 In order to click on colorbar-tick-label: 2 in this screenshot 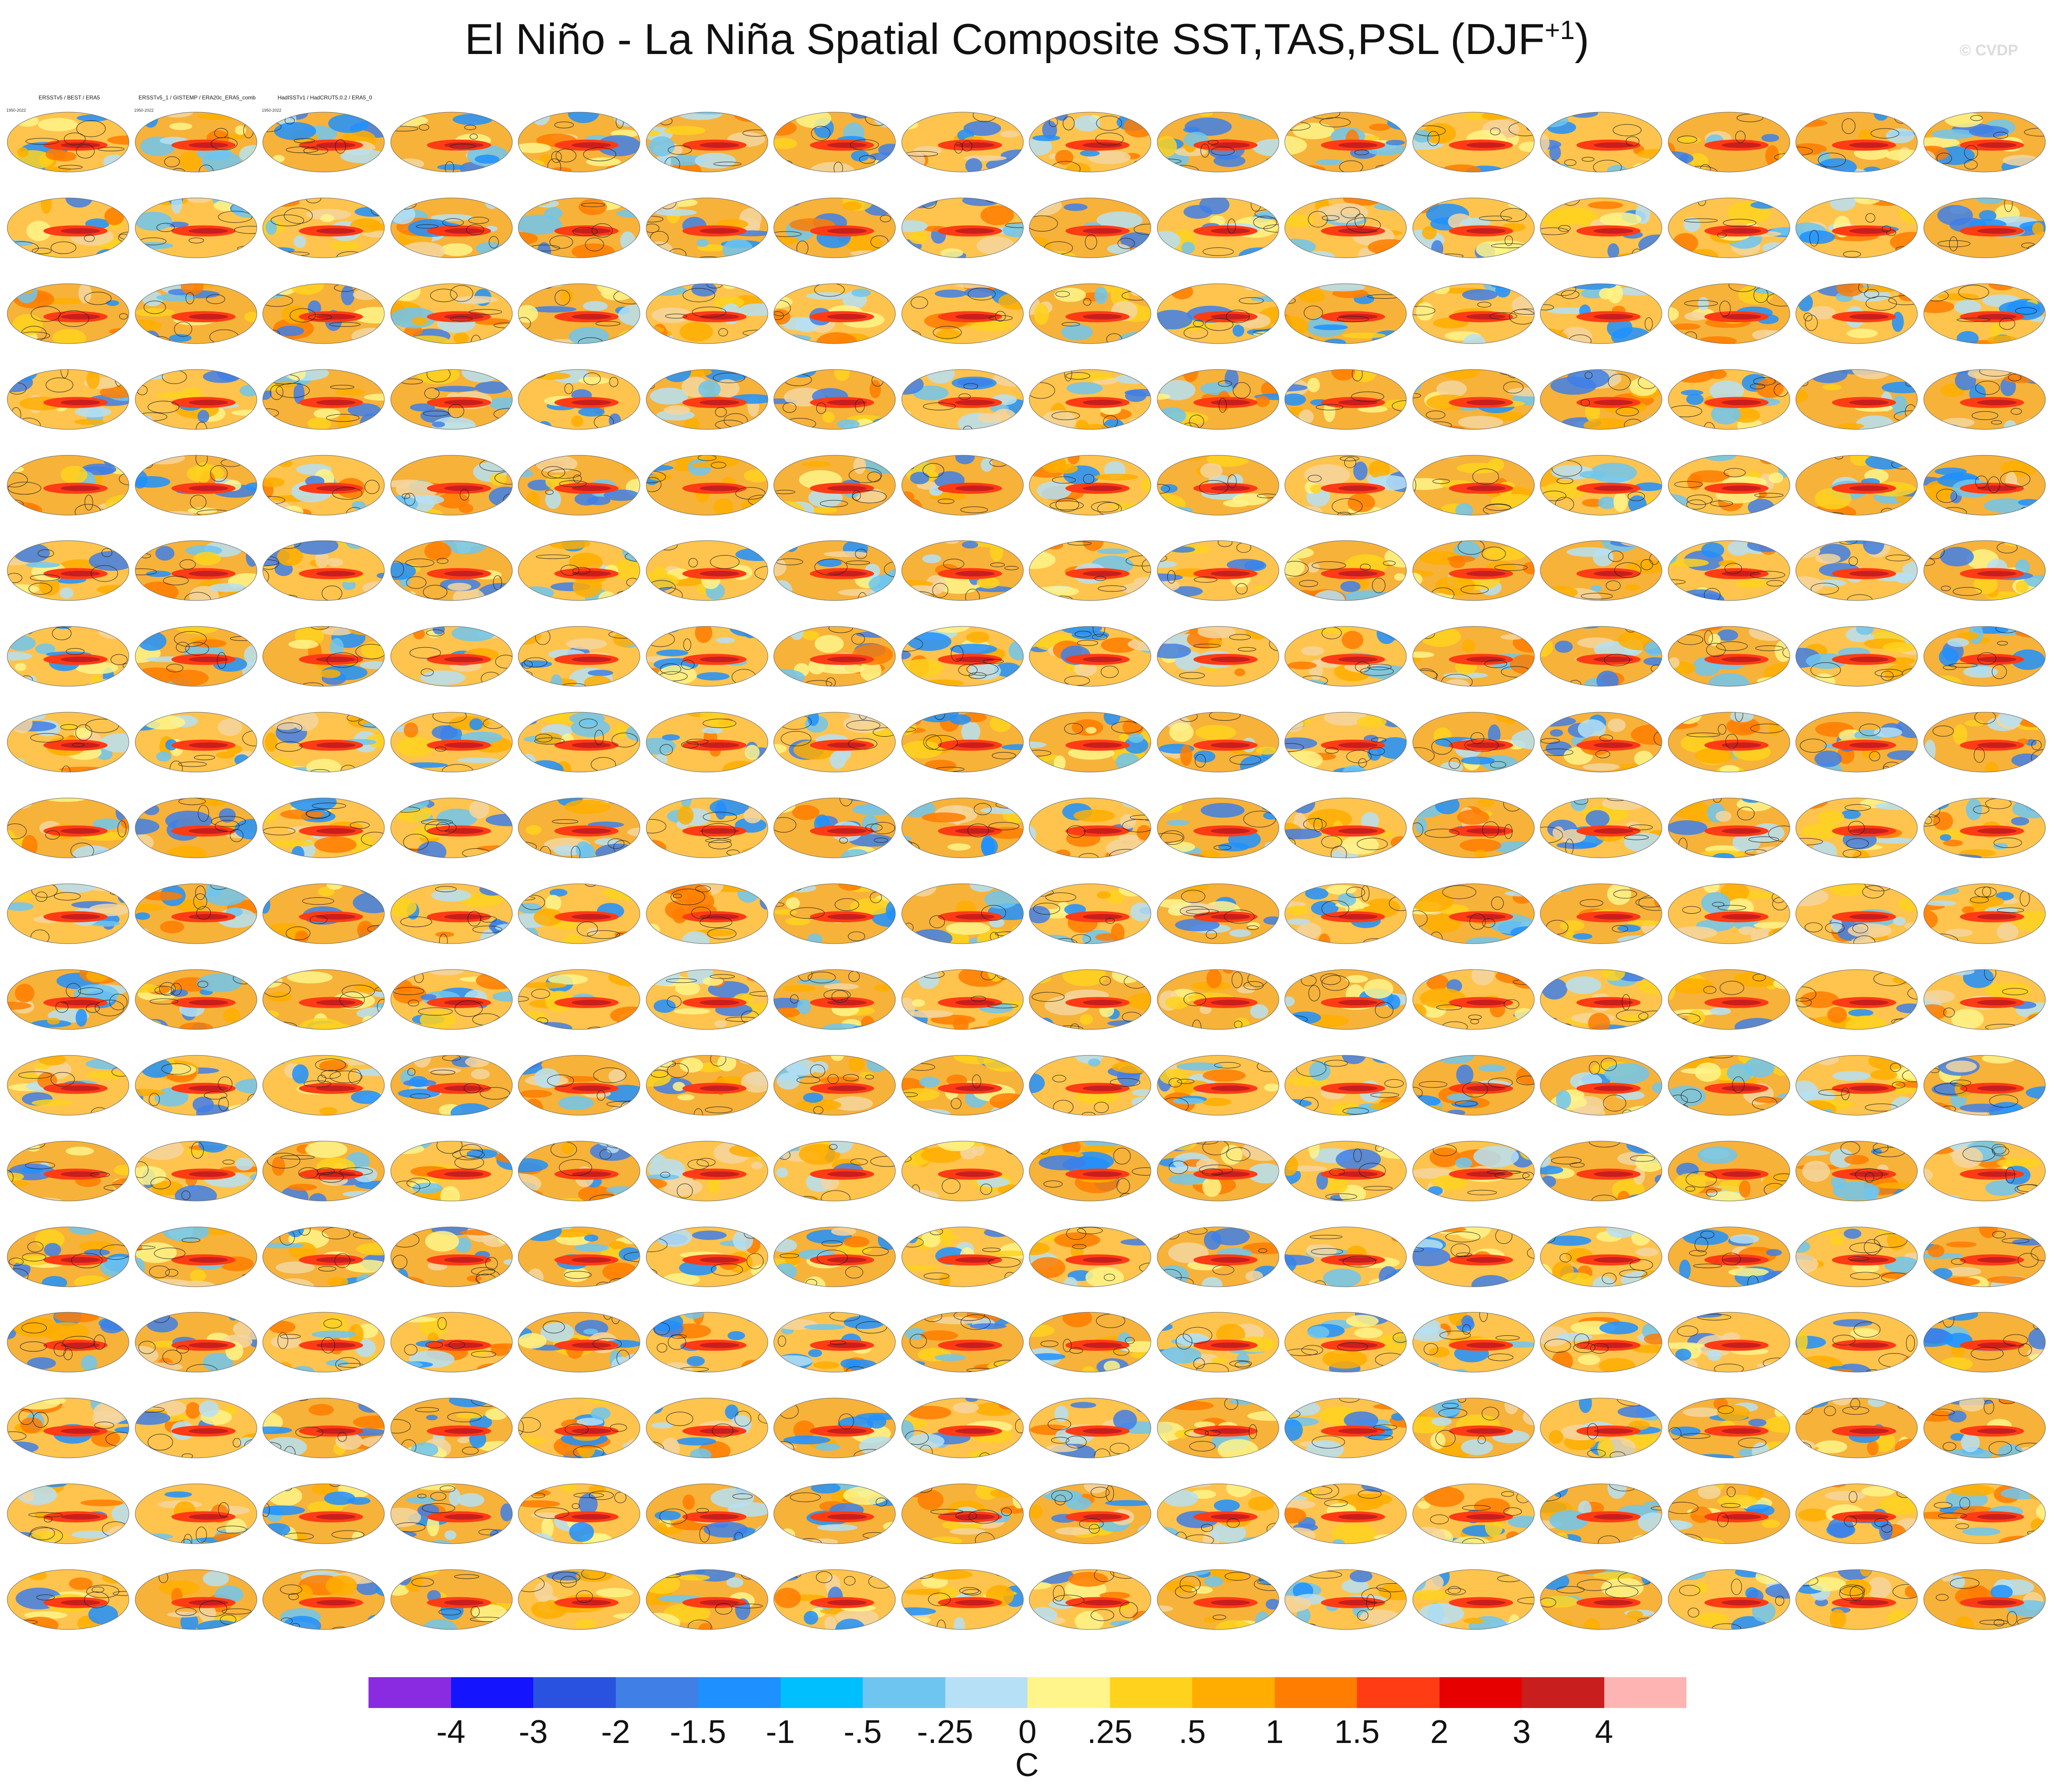, I will do `click(1439, 1732)`.